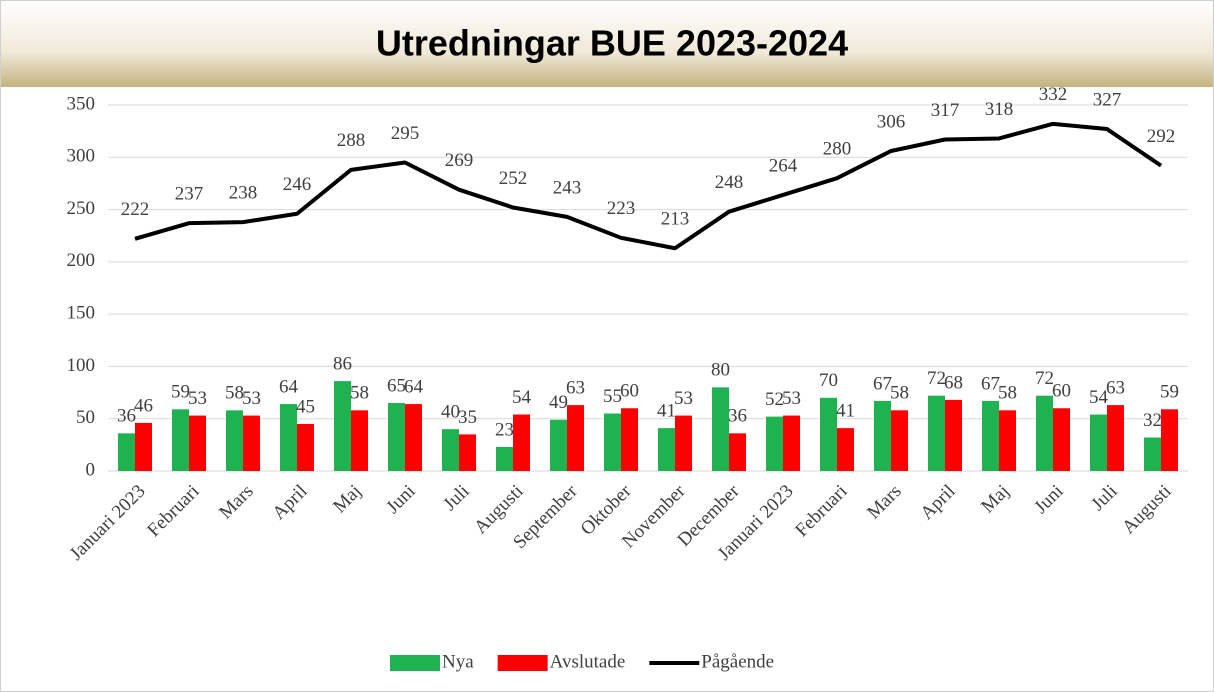  What do you see at coordinates (143, 405) in the screenshot?
I see `data-label: 46` at bounding box center [143, 405].